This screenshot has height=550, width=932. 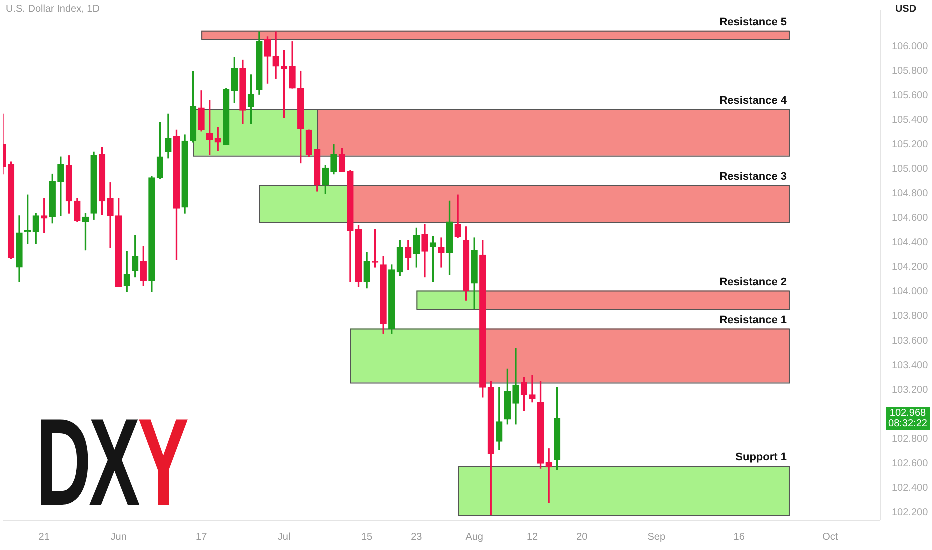 What do you see at coordinates (910, 120) in the screenshot?
I see `y-tick-label: 105.400` at bounding box center [910, 120].